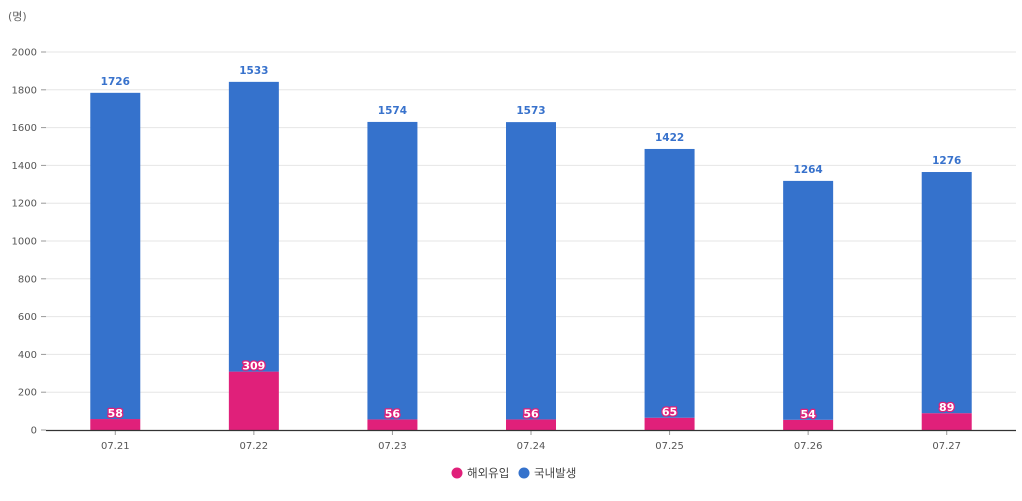  I want to click on y-tick-label: 1400, so click(24, 166).